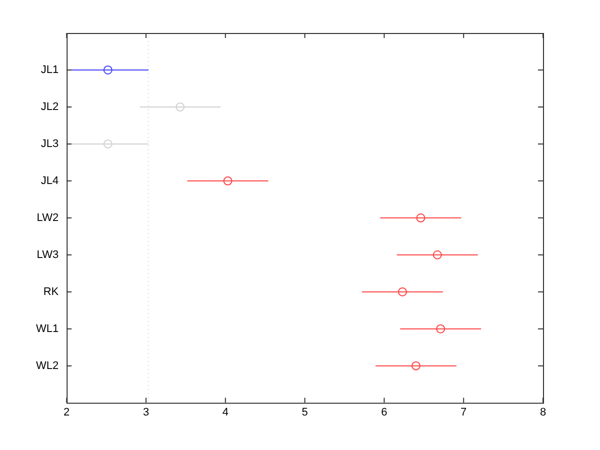  Describe the element at coordinates (49, 144) in the screenshot. I see `y-tick-label: JL3` at that location.